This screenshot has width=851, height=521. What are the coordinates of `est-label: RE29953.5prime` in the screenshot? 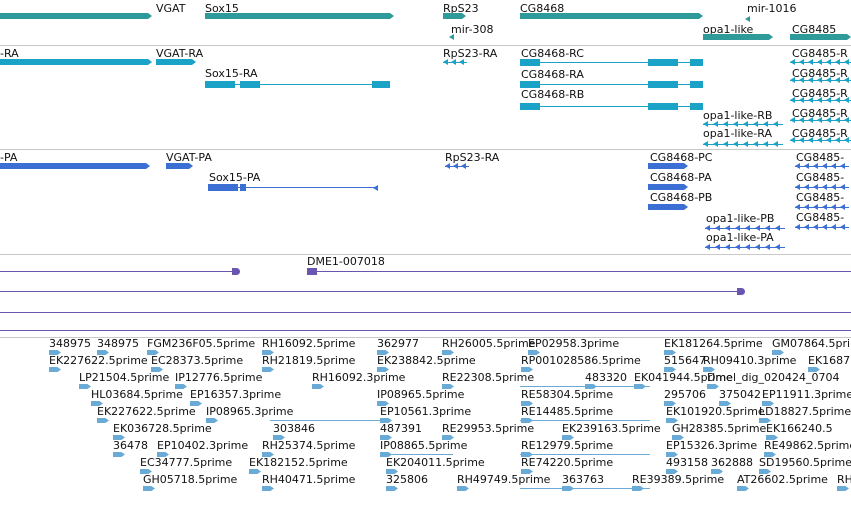 It's located at (488, 428).